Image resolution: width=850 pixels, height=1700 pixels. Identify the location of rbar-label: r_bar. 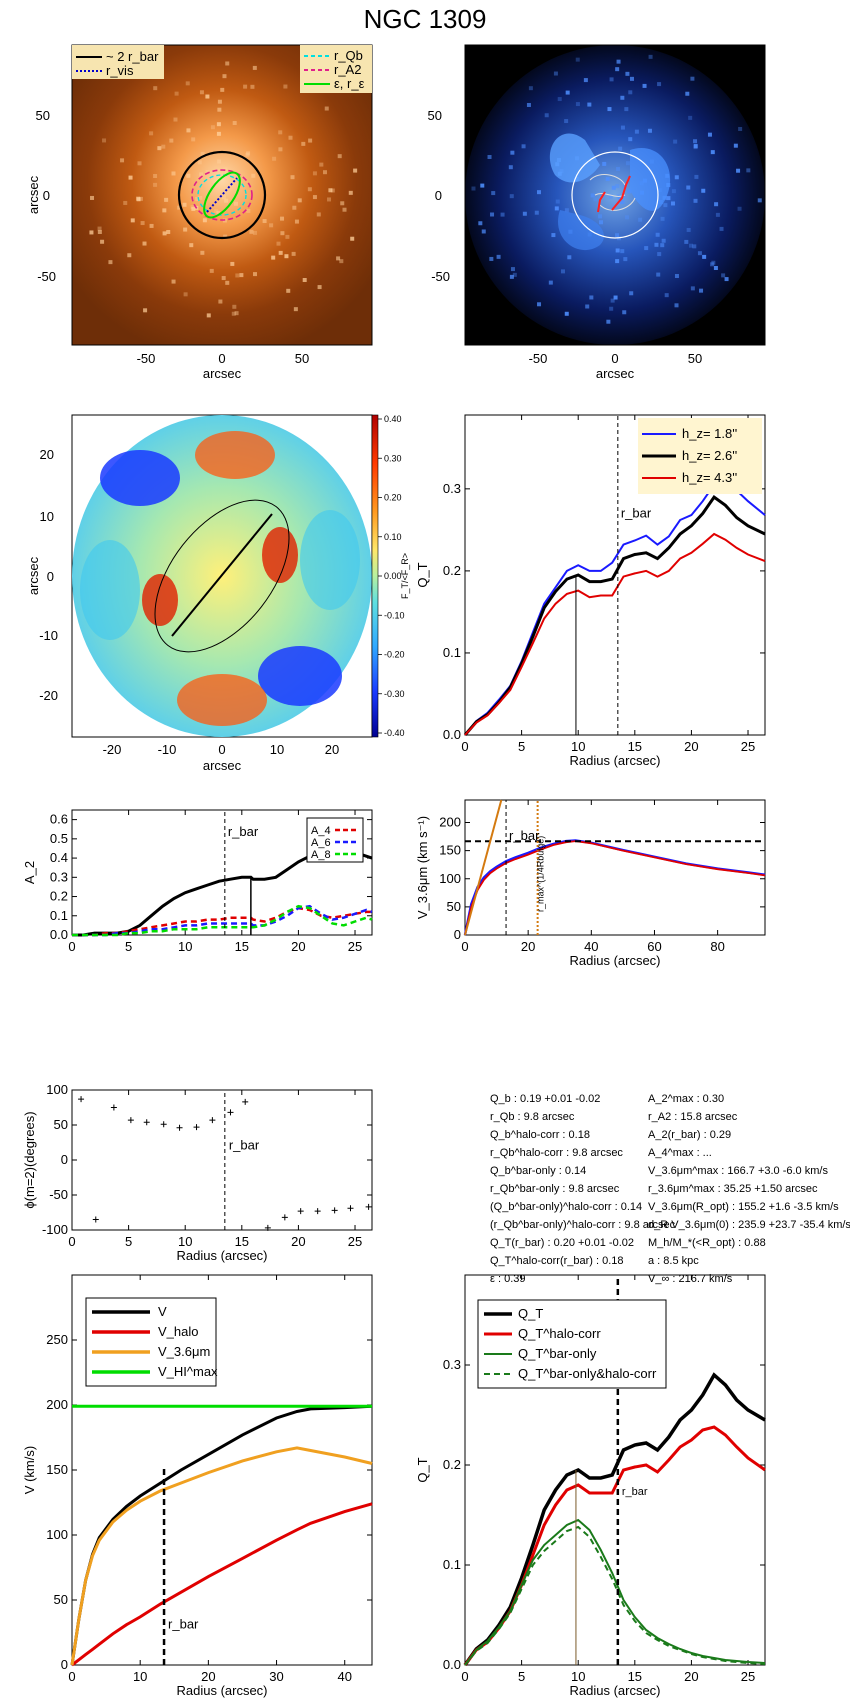
(635, 1492).